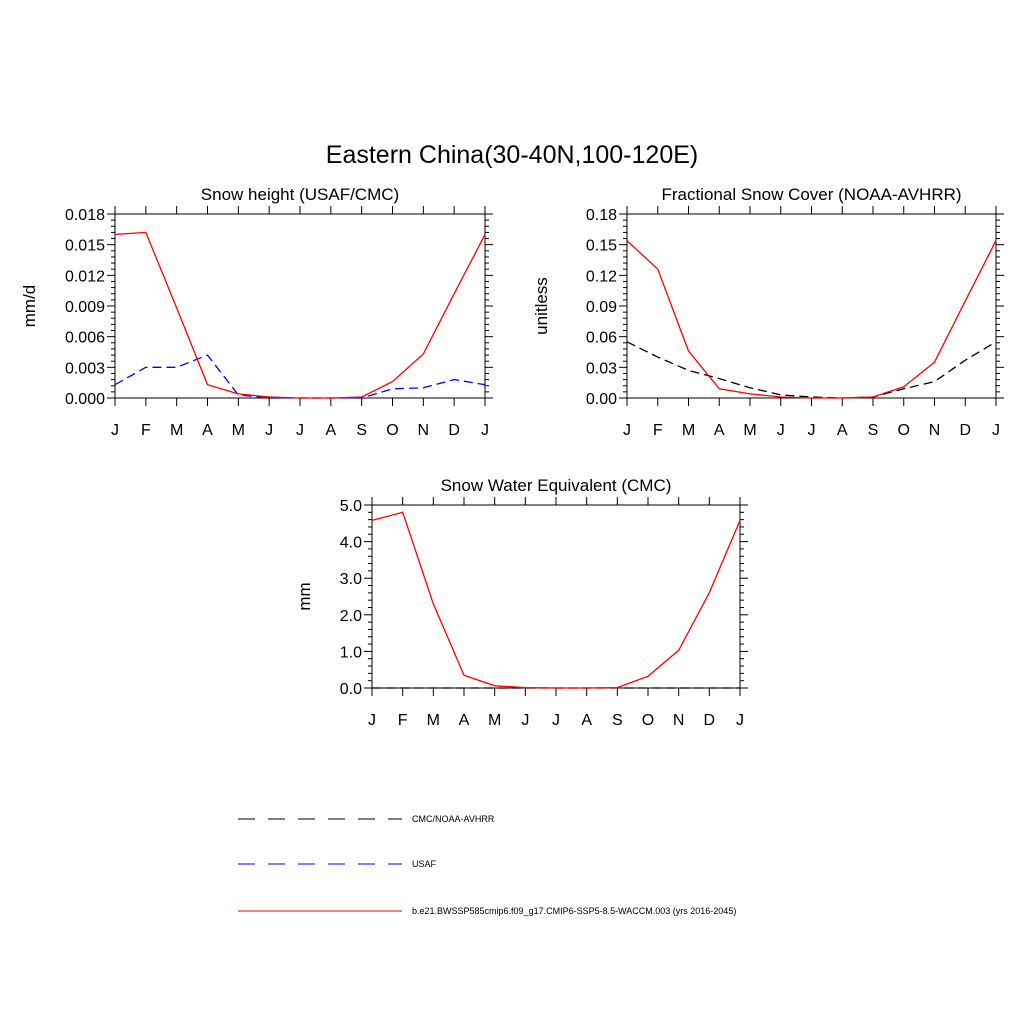  I want to click on y-tick-label: 0.15, so click(601, 246).